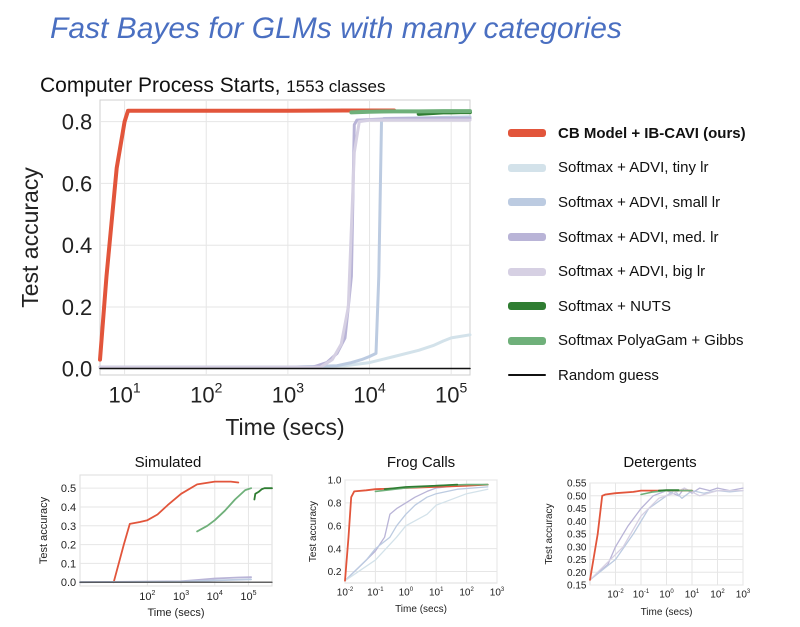 Image resolution: width=800 pixels, height=627 pixels. Describe the element at coordinates (659, 462) in the screenshot. I see `chart-title: Detergents` at that location.